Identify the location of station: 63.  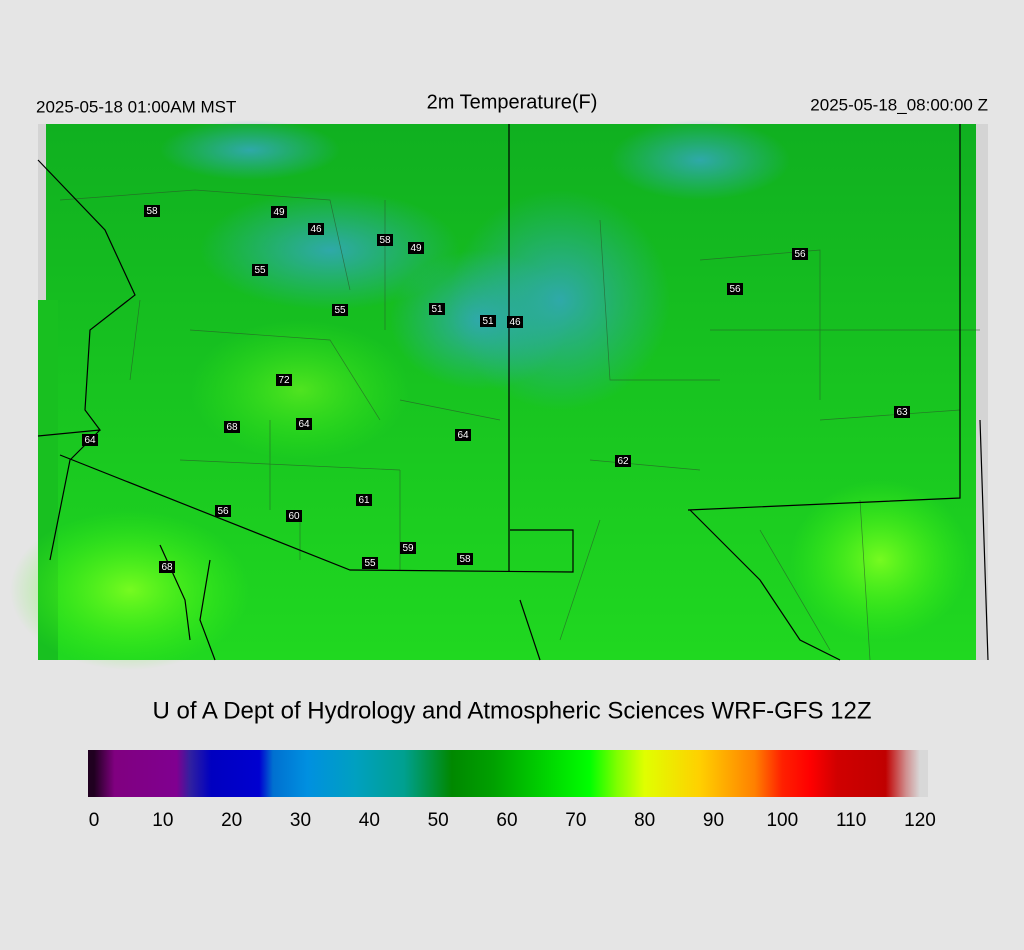
(902, 412).